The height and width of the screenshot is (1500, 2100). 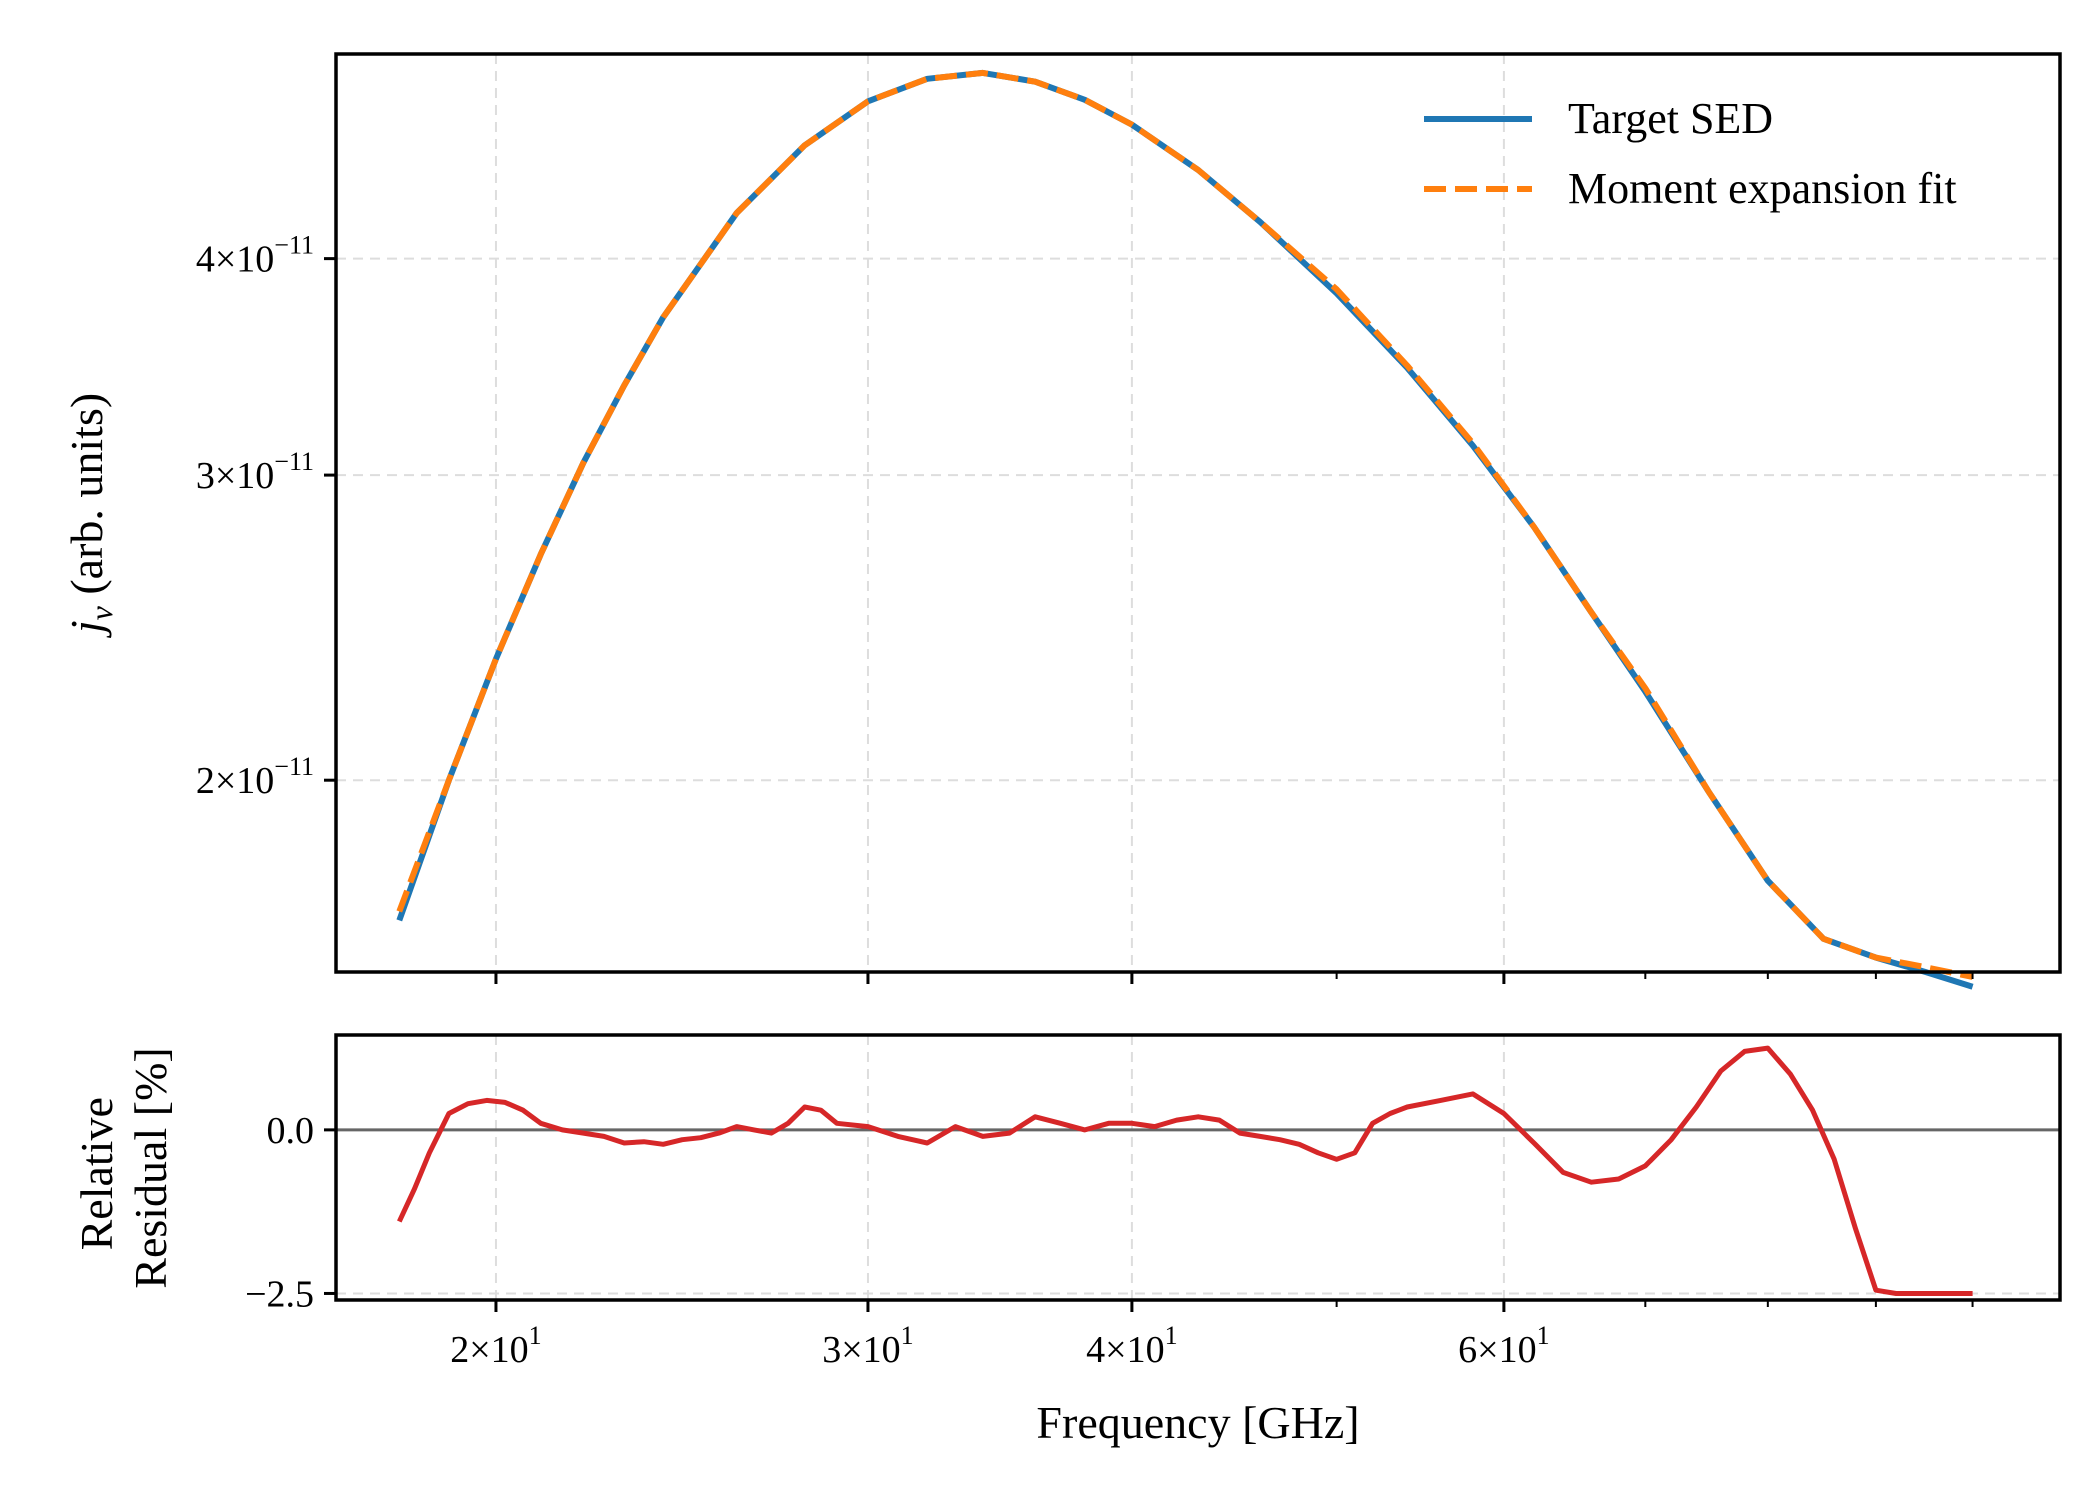 What do you see at coordinates (1131, 1346) in the screenshot?
I see `residual-x-tick-label: 4×10¹` at bounding box center [1131, 1346].